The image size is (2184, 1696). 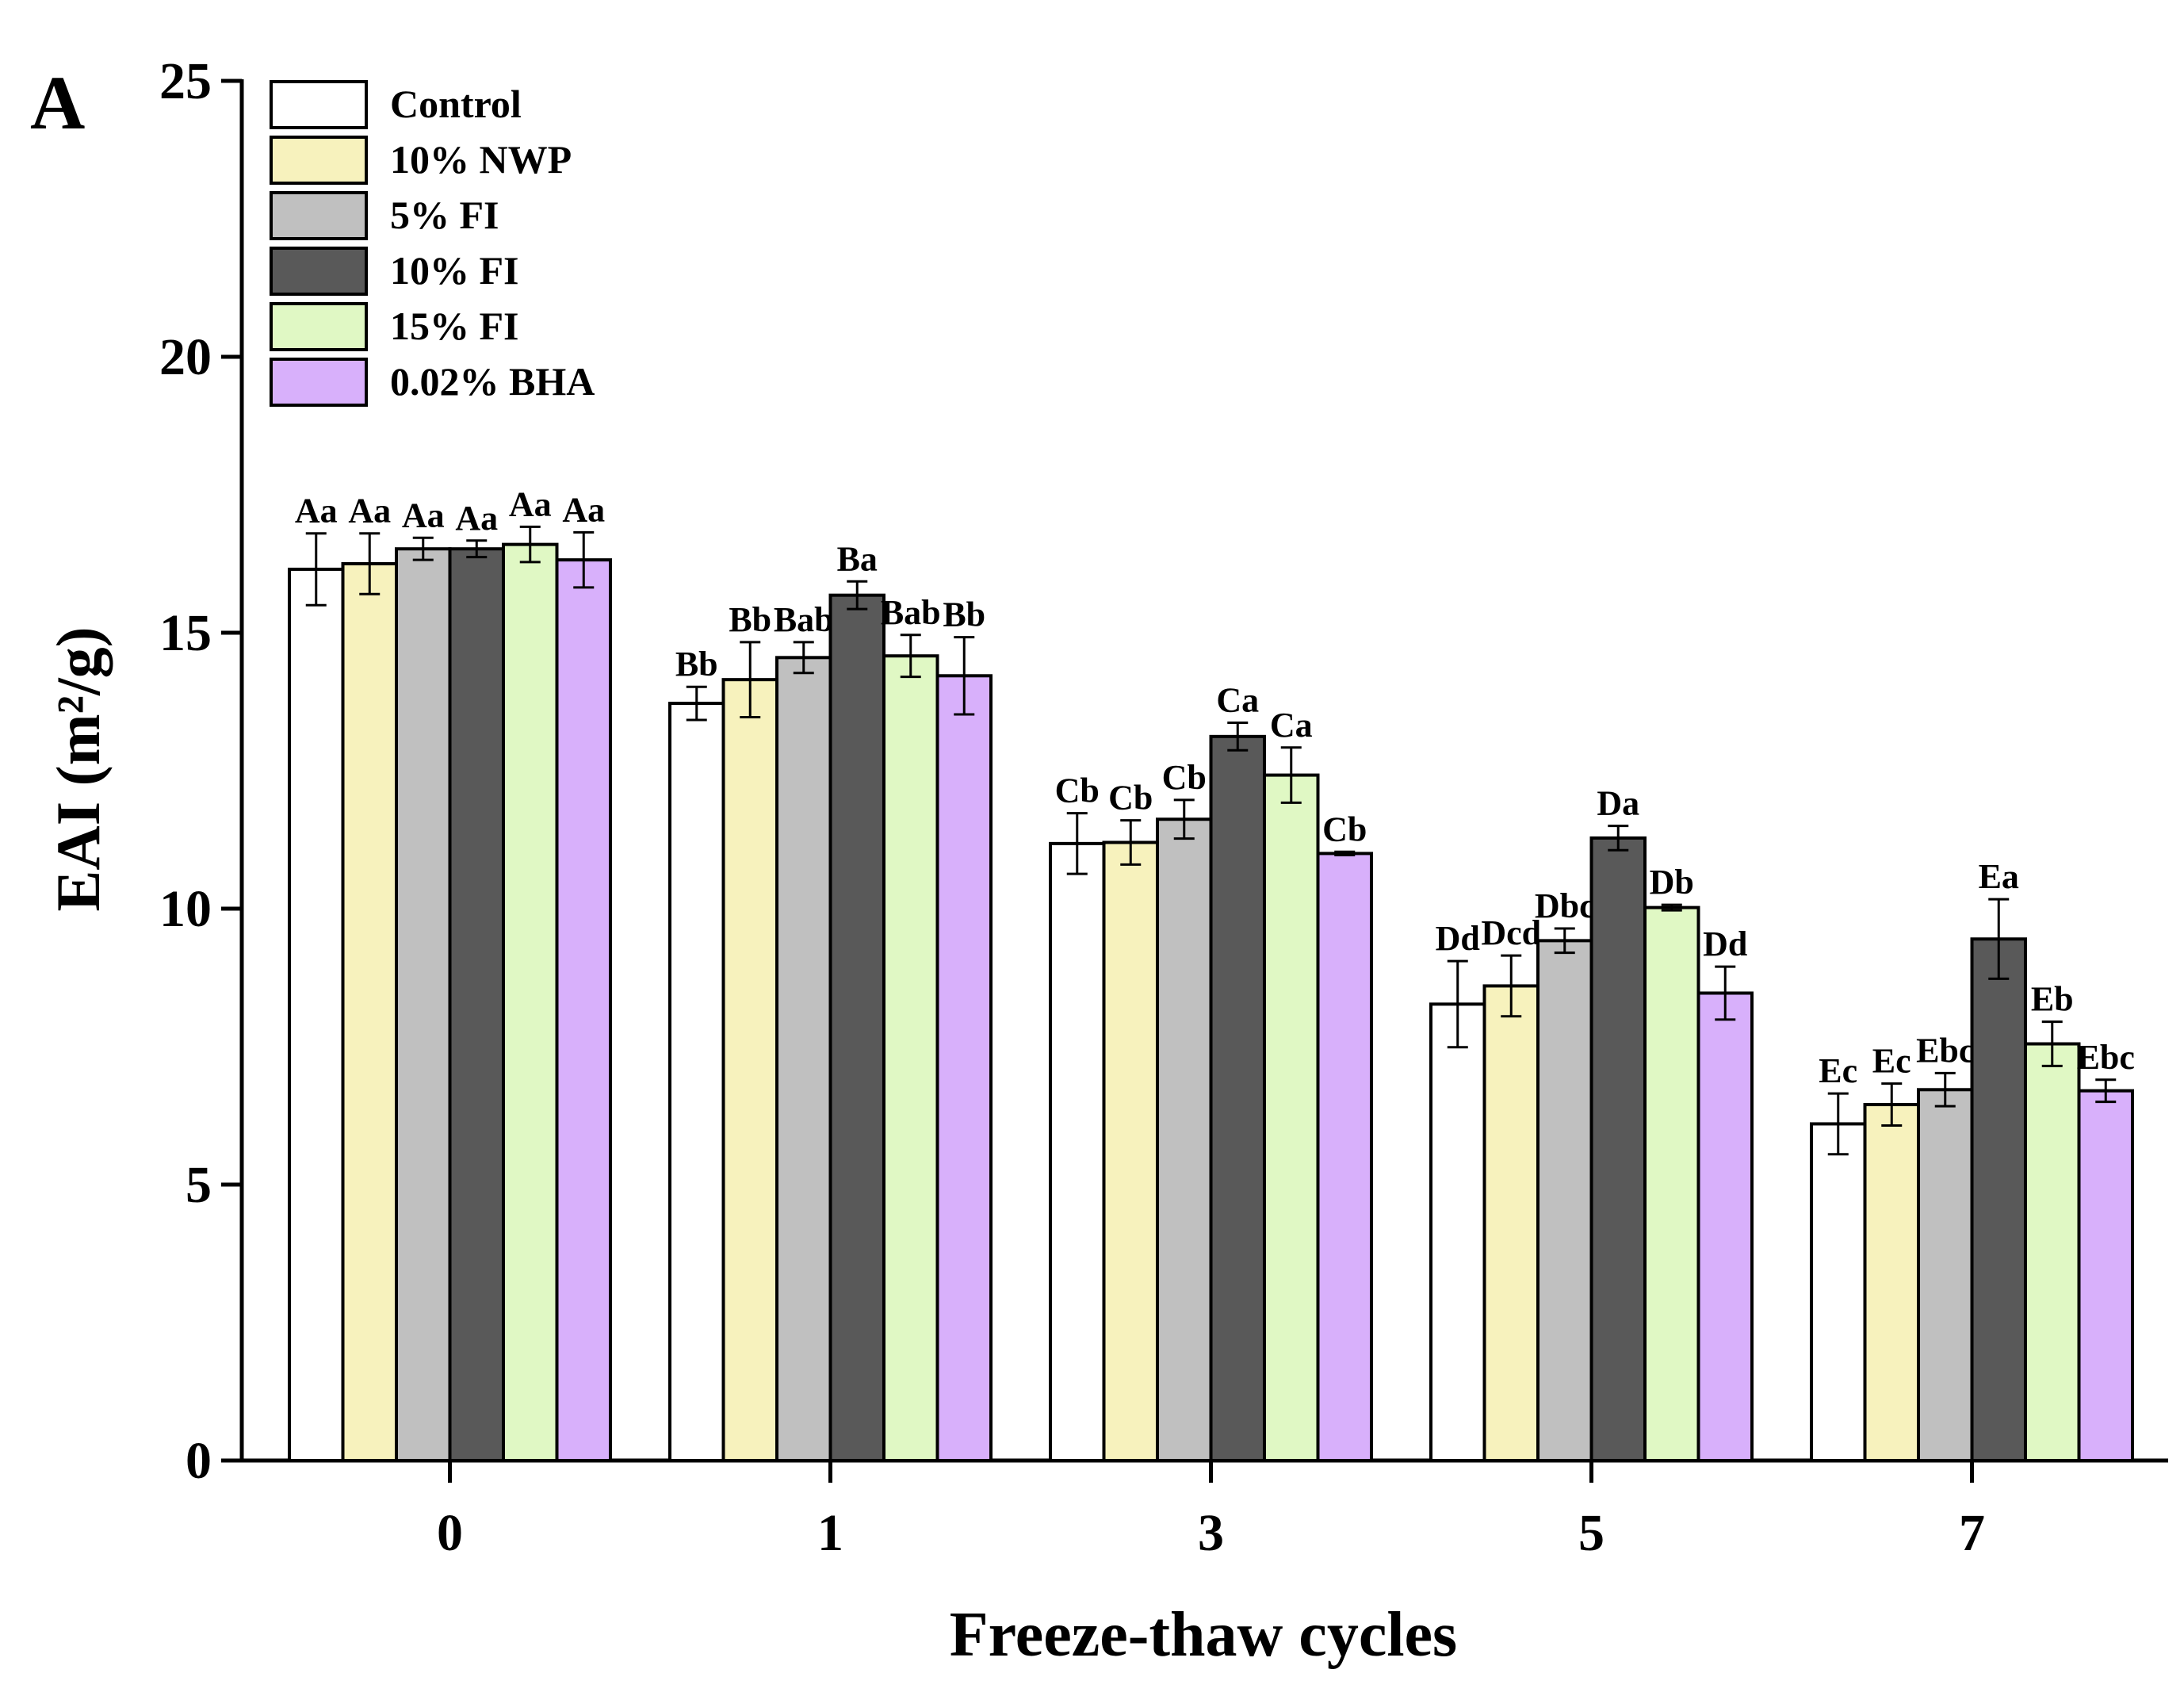 I want to click on y-axis-label: EAI (m²/g), so click(x=78, y=768).